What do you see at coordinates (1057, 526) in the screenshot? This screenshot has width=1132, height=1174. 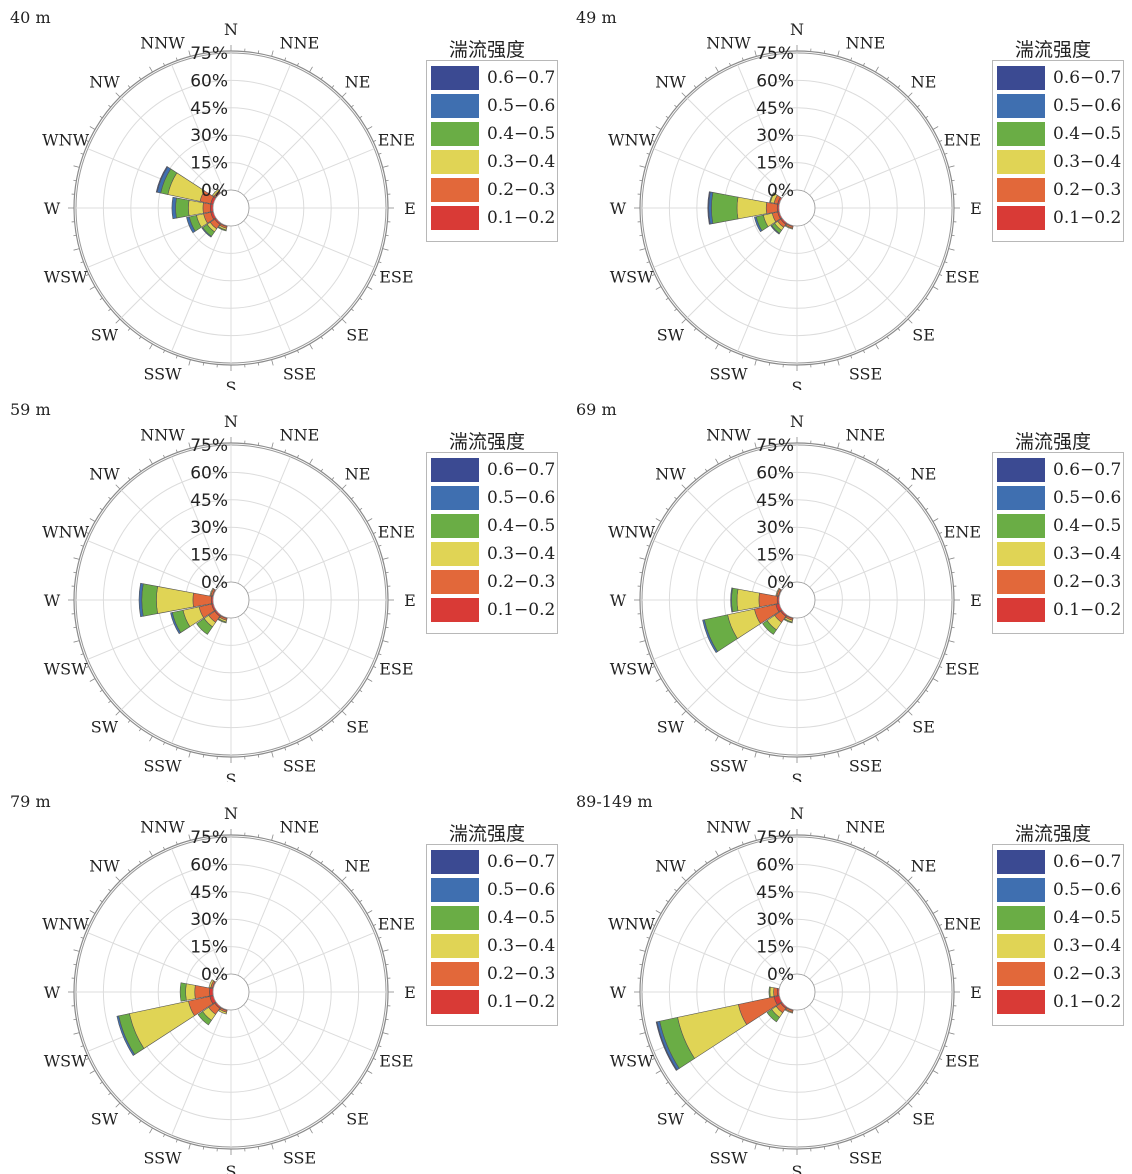 I see `legend-item: 0.4−0.5` at bounding box center [1057, 526].